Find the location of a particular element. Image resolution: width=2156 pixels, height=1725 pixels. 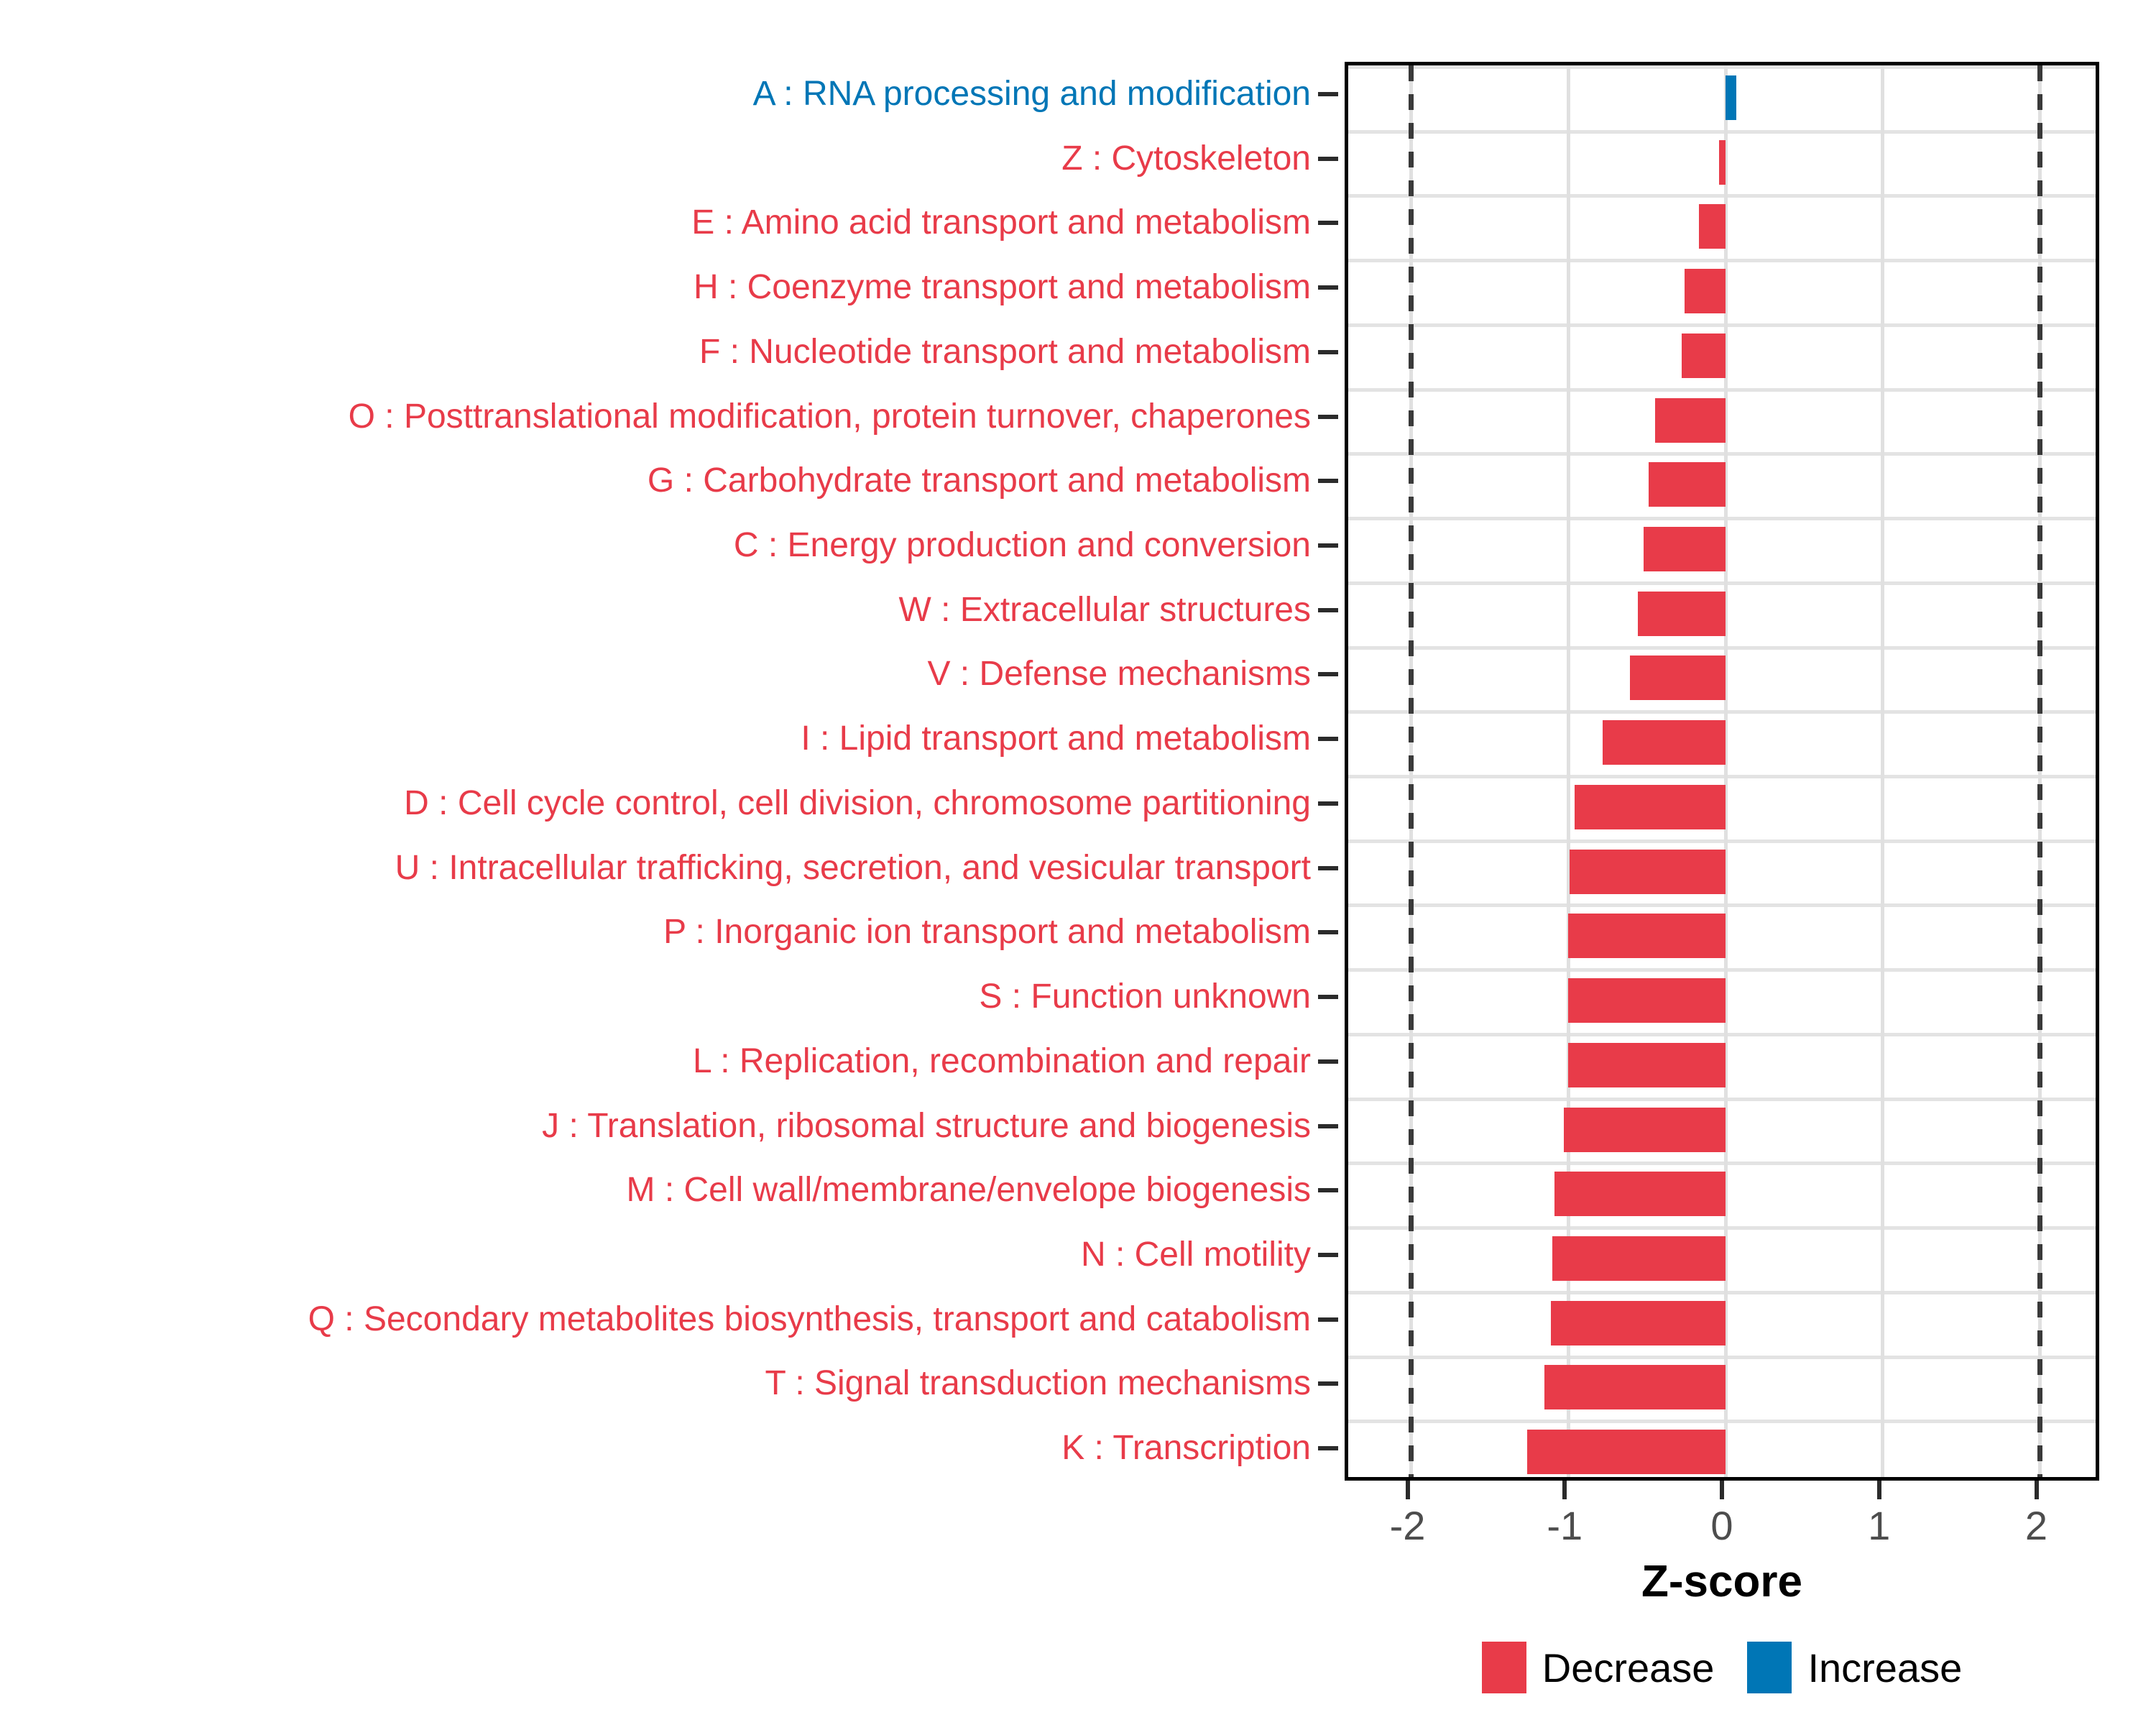

y-axis-label: F : Nucleotide transport and metabolism is located at coordinates (1005, 351).